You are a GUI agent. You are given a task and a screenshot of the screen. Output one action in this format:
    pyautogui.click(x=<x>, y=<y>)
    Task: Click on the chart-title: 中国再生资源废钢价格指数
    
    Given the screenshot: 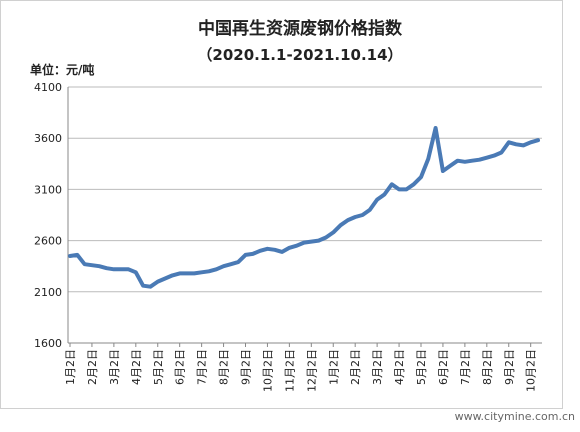 What is the action you would take?
    pyautogui.click(x=300, y=28)
    